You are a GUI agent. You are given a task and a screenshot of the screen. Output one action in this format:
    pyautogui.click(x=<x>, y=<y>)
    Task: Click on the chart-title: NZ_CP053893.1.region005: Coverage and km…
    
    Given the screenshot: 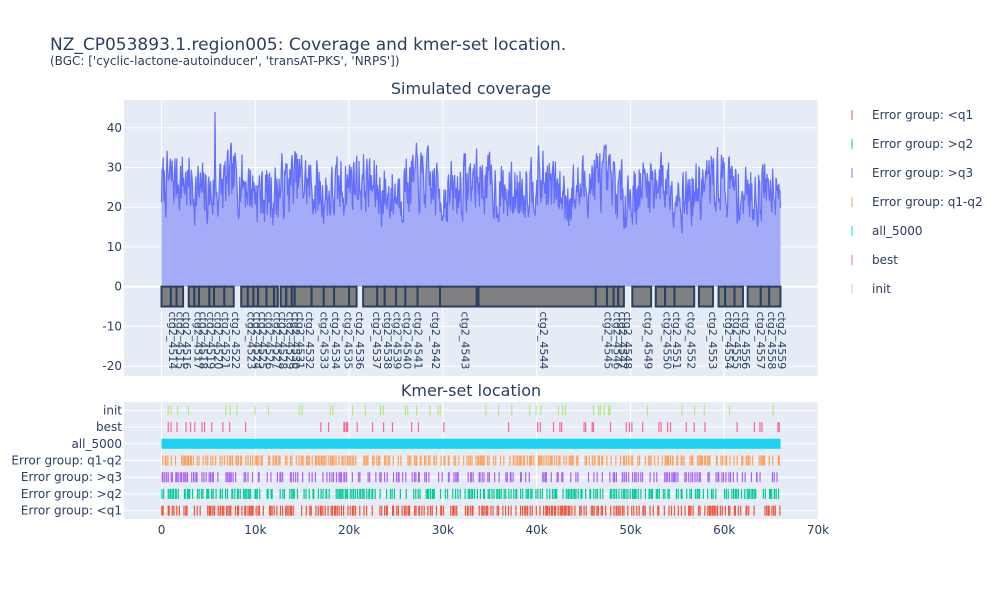 What is the action you would take?
    pyautogui.click(x=308, y=45)
    